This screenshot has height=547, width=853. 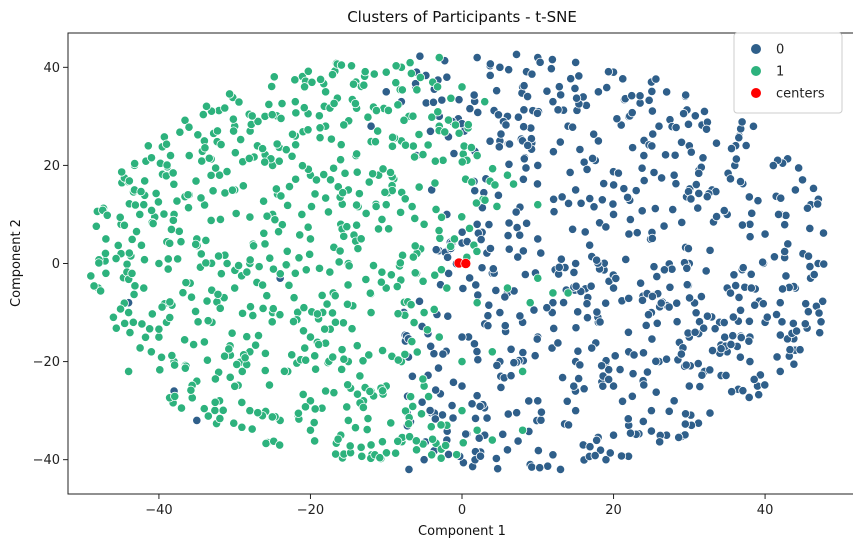 What do you see at coordinates (16, 263) in the screenshot?
I see `y-axis-label: Component 2` at bounding box center [16, 263].